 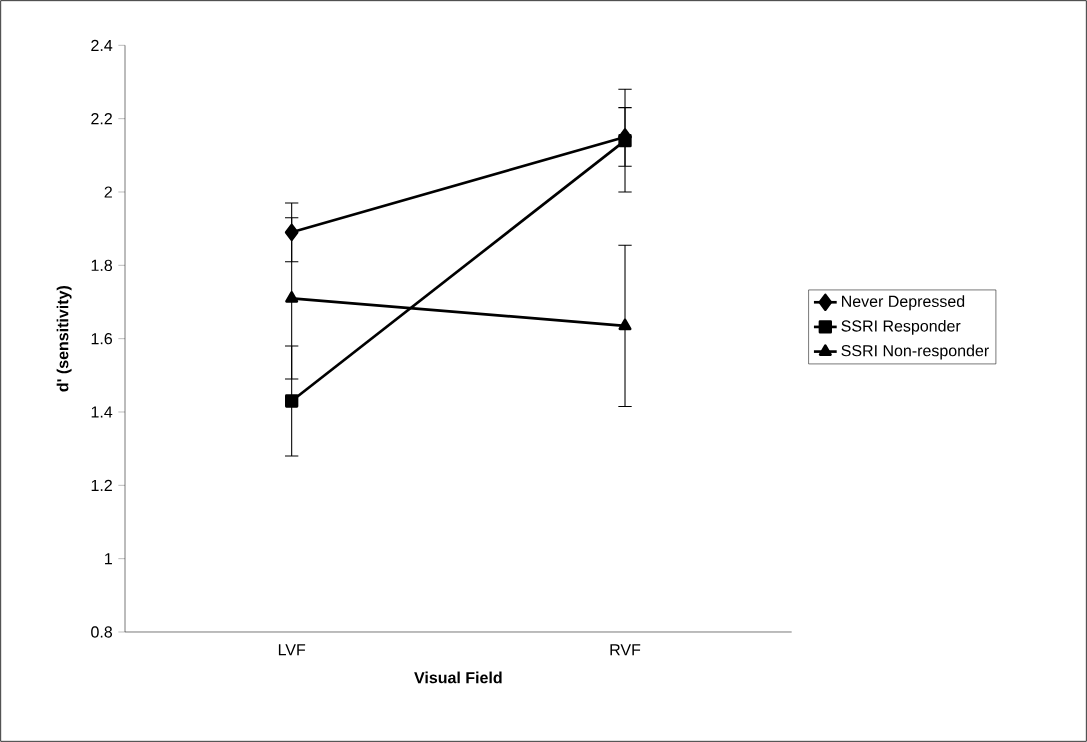 I want to click on legend-label: SSRI Non-responder, so click(x=915, y=352).